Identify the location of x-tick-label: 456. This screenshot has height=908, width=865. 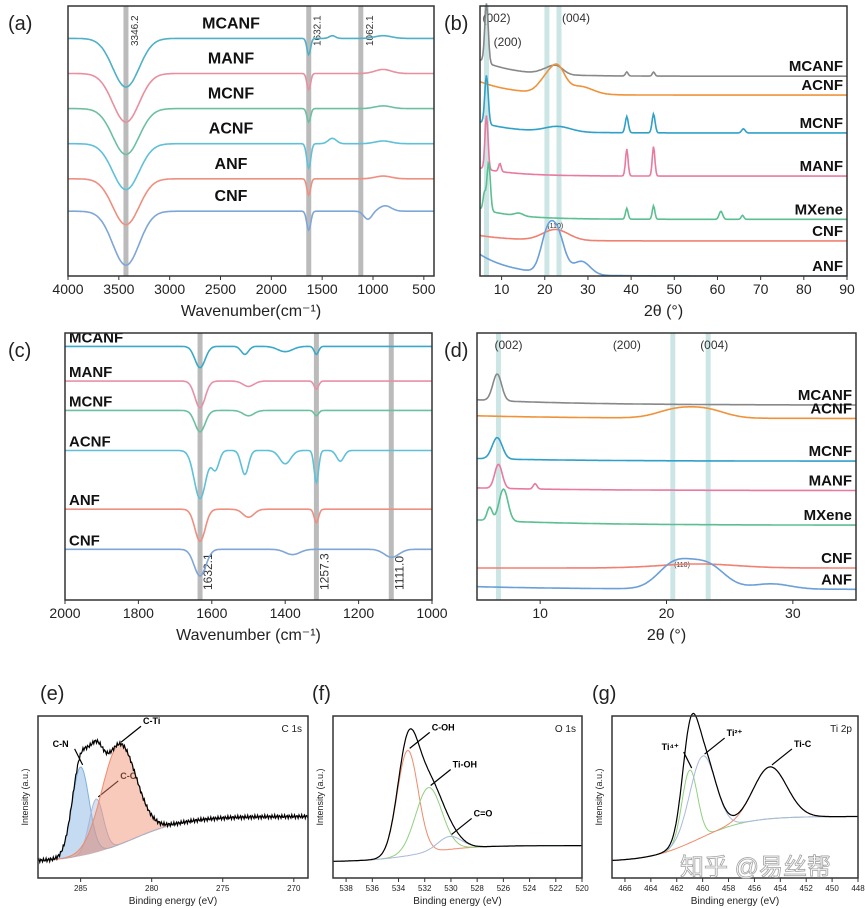
(755, 888).